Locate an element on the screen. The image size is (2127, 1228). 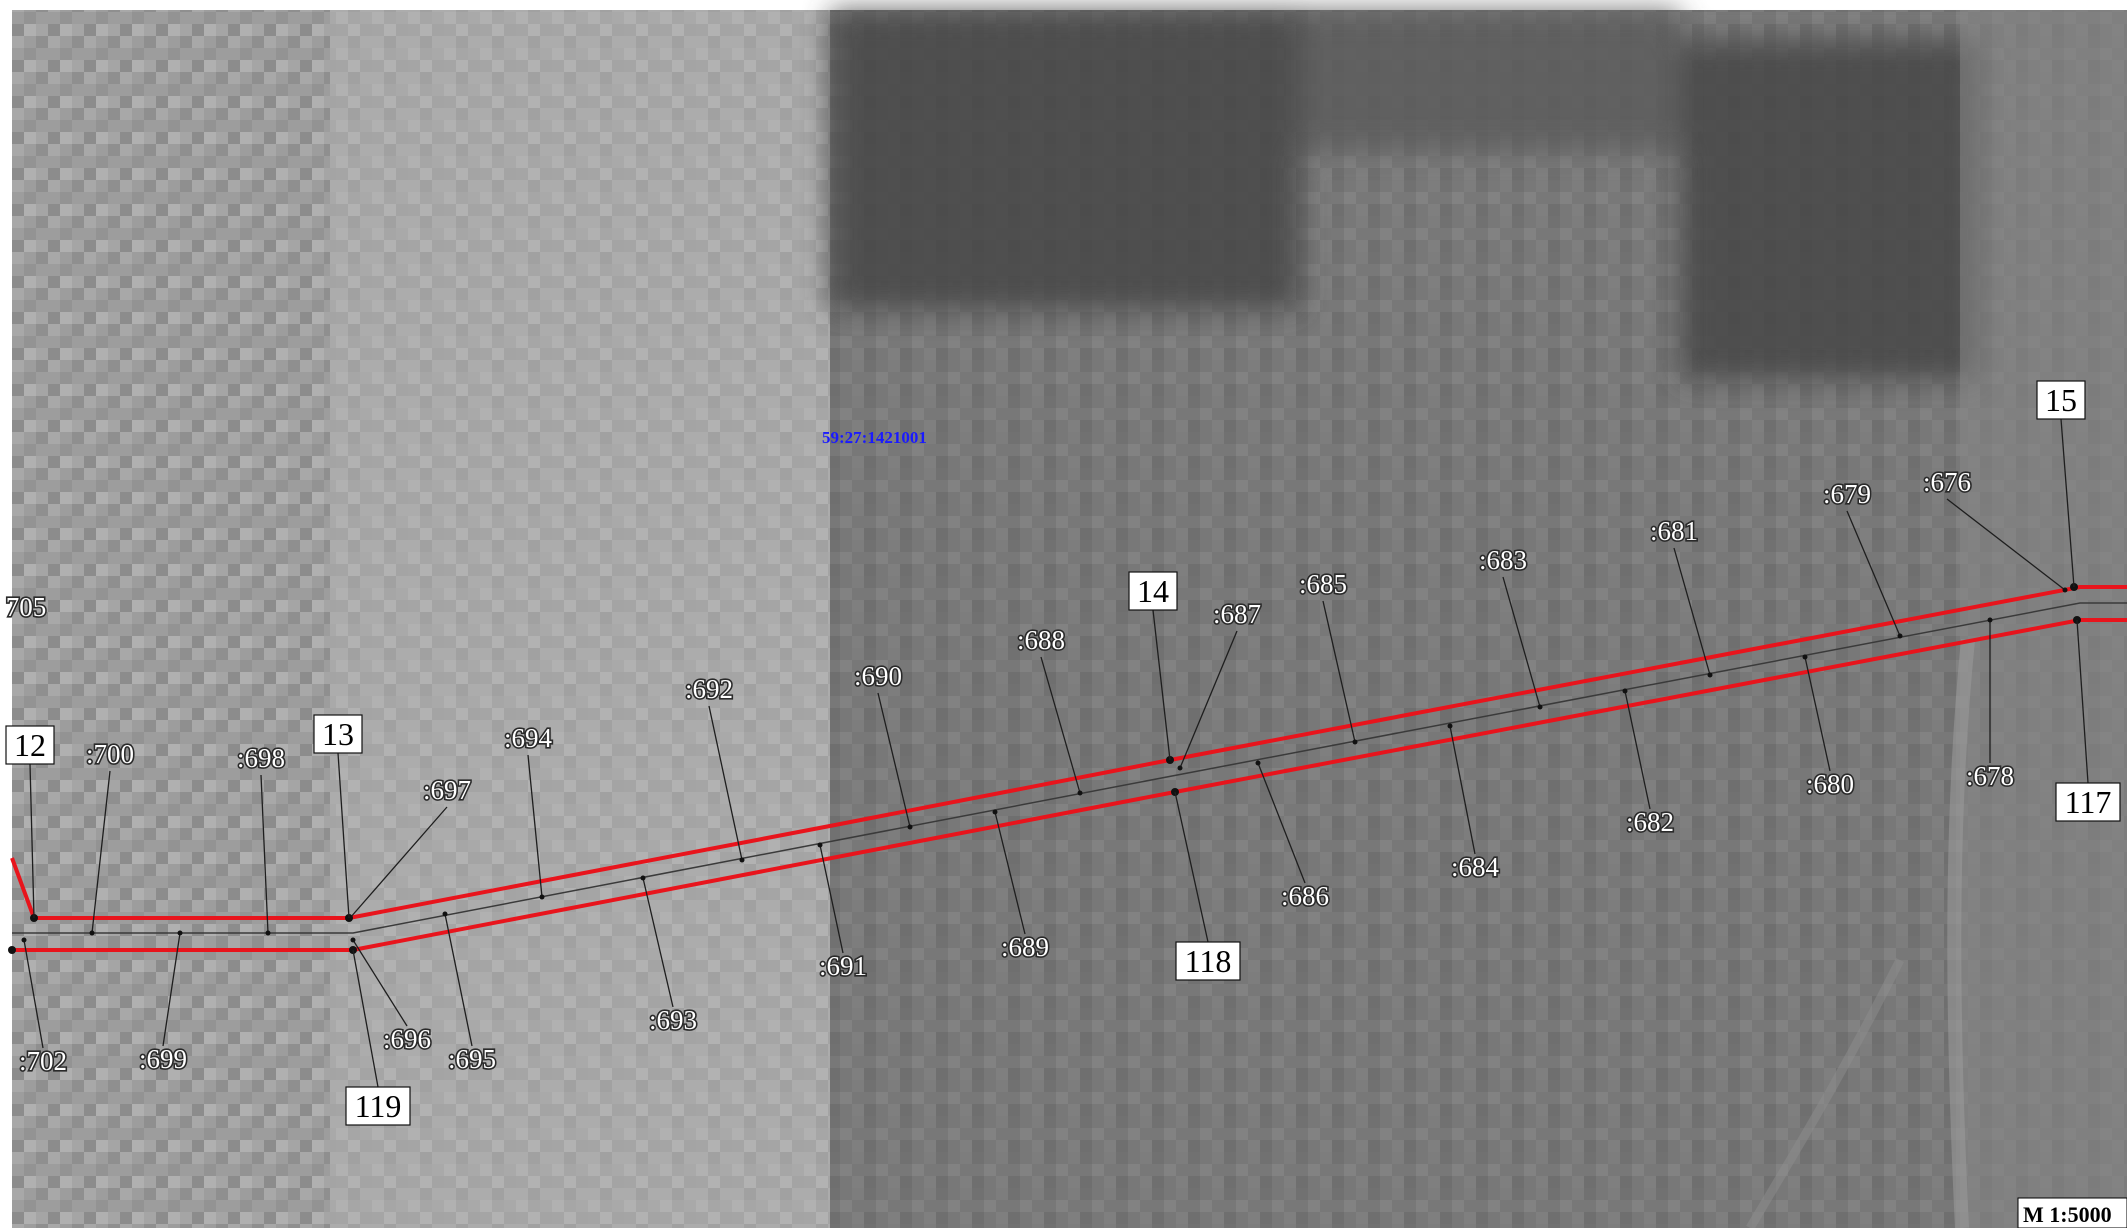
point-label: :679 is located at coordinates (1847, 494).